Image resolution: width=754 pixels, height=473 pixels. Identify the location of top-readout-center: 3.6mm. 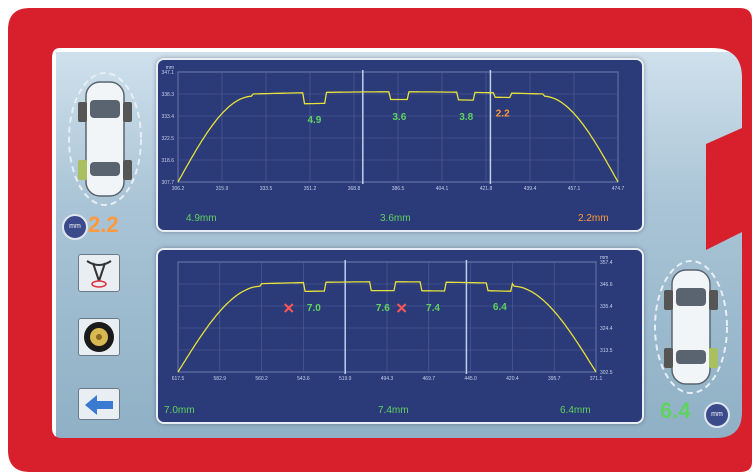
(395, 218).